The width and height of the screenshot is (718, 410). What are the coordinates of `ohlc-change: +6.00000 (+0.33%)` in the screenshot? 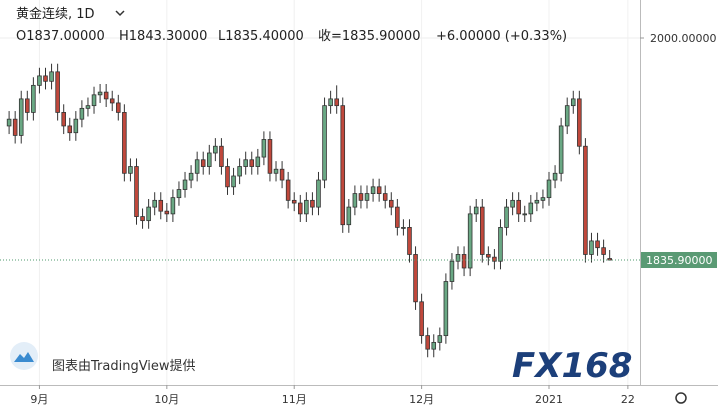 It's located at (501, 36).